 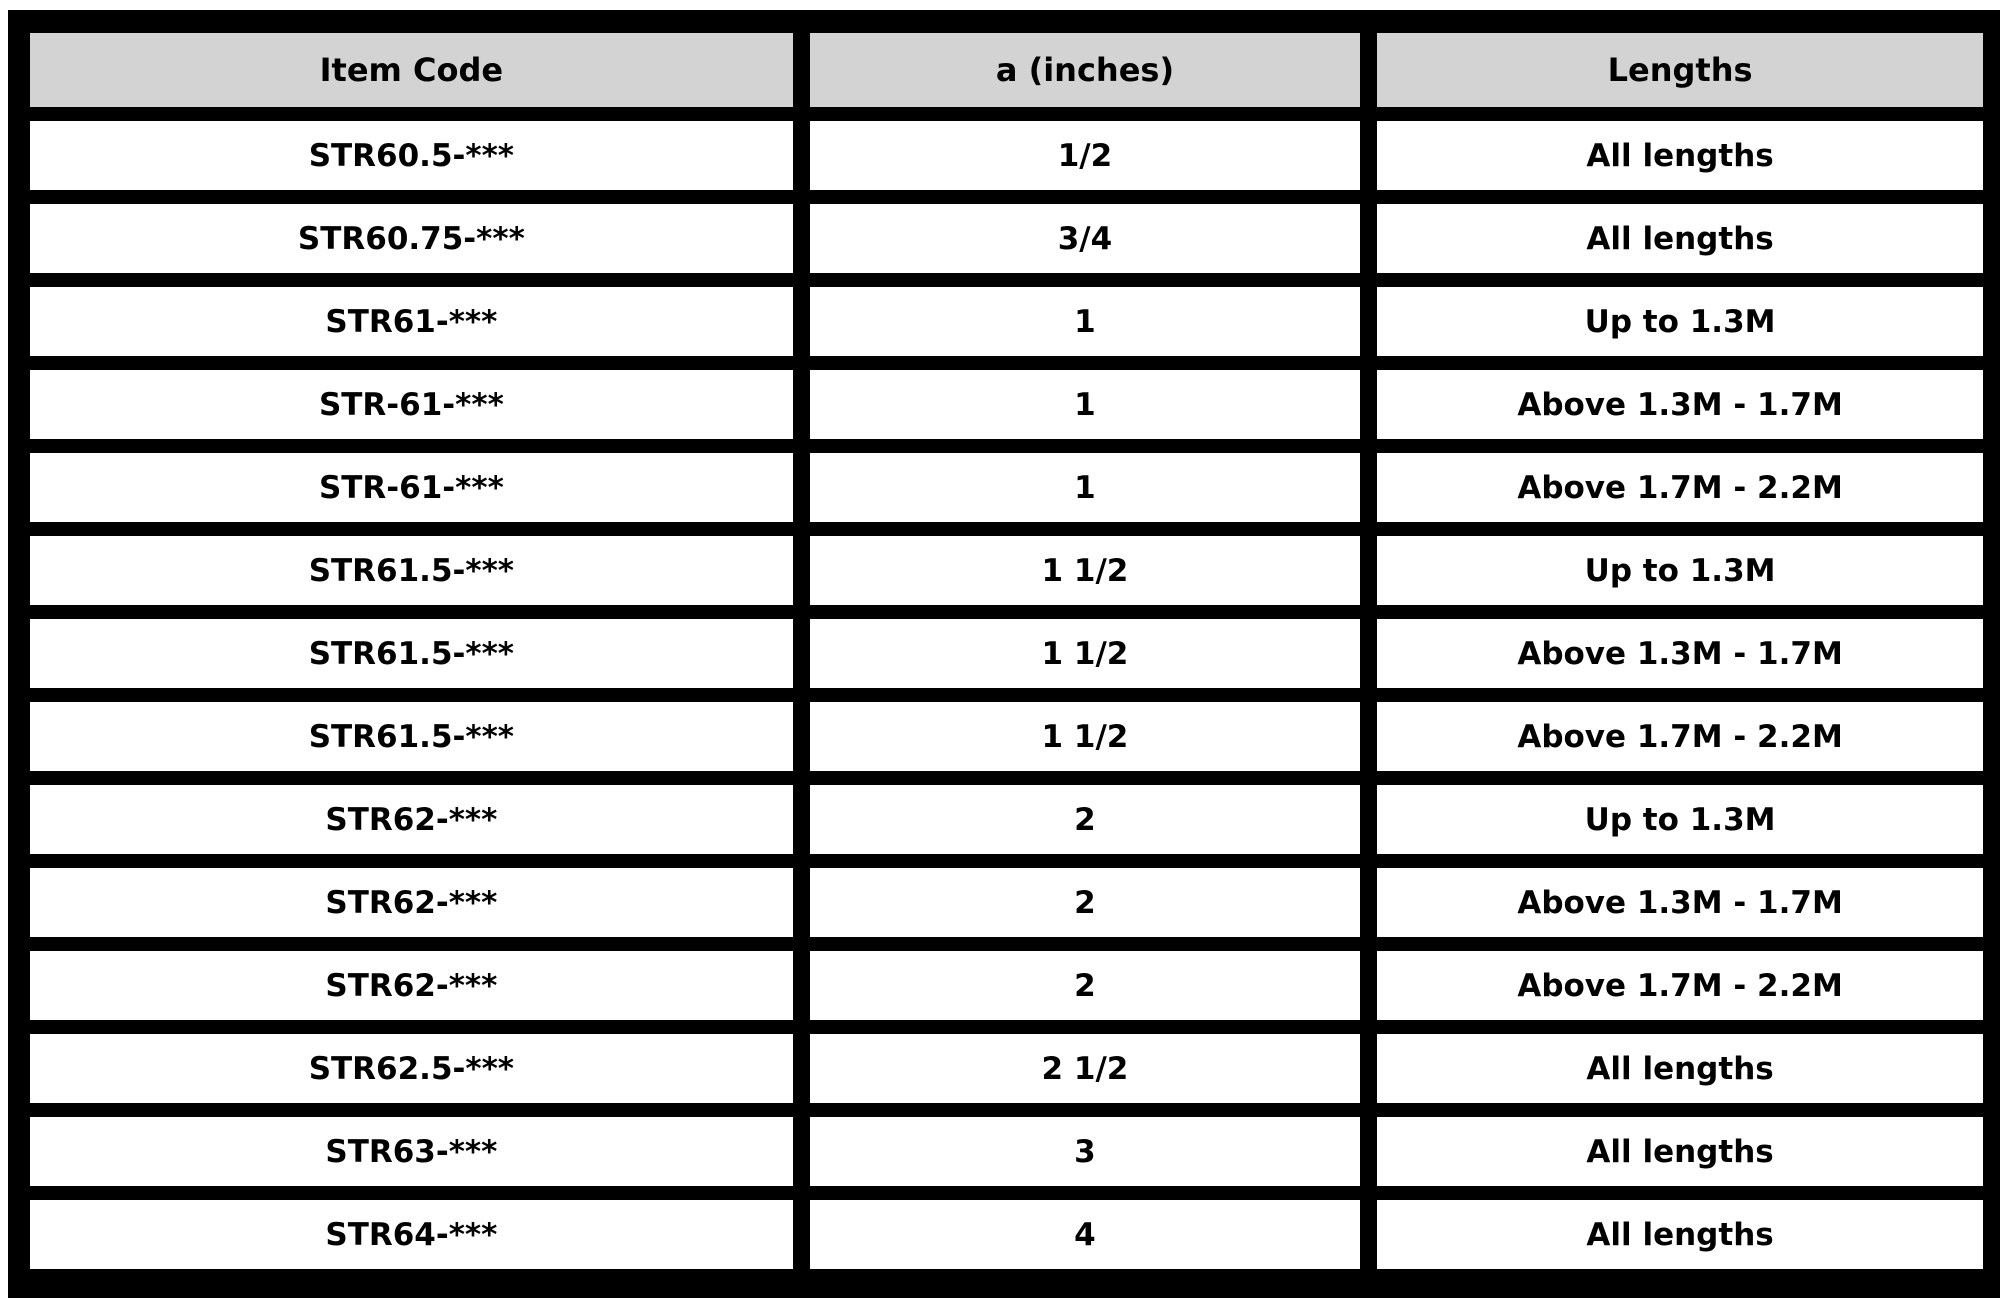 What do you see at coordinates (411, 321) in the screenshot?
I see `cell-item-code: STR61-***` at bounding box center [411, 321].